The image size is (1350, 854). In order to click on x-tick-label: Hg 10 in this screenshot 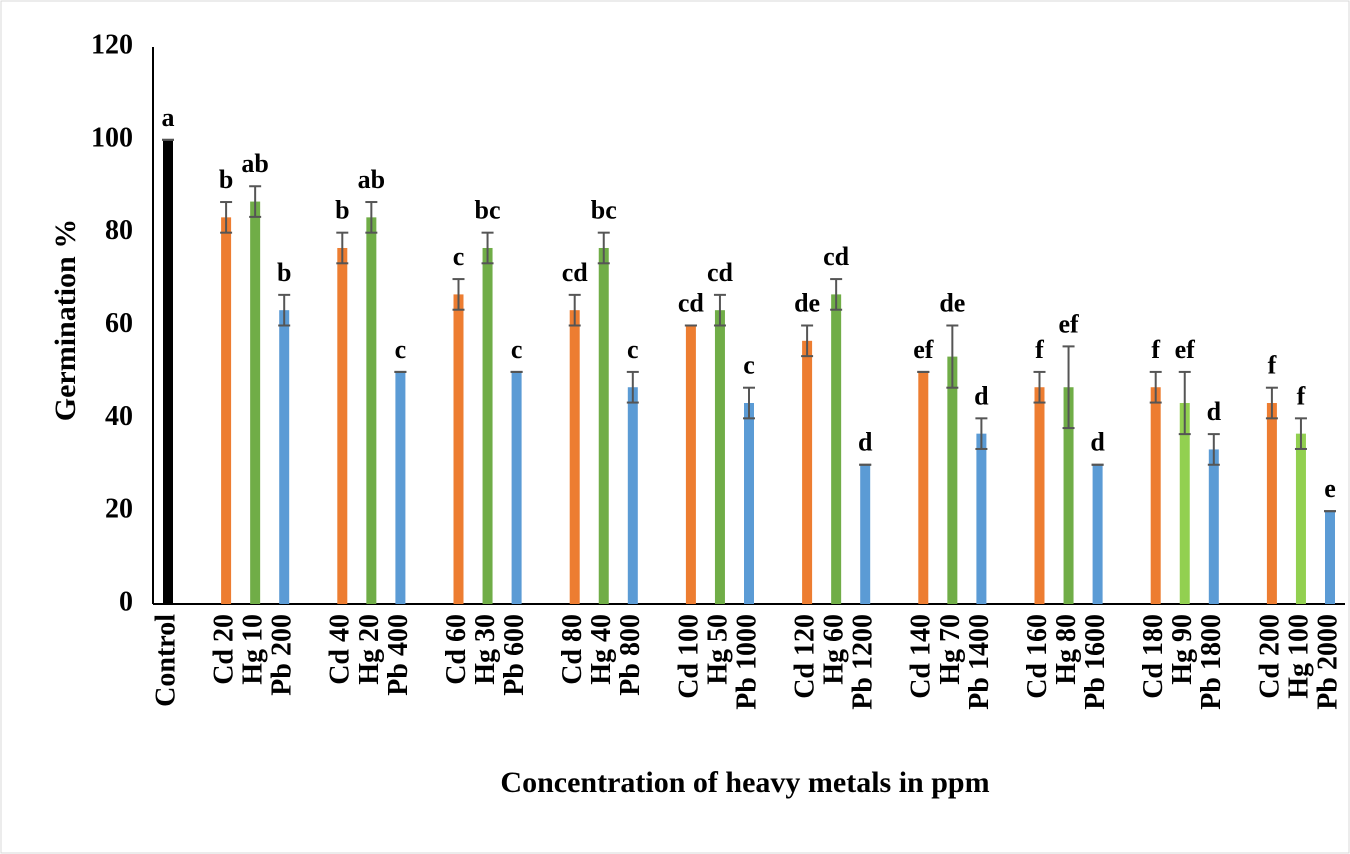, I will do `click(253, 649)`.